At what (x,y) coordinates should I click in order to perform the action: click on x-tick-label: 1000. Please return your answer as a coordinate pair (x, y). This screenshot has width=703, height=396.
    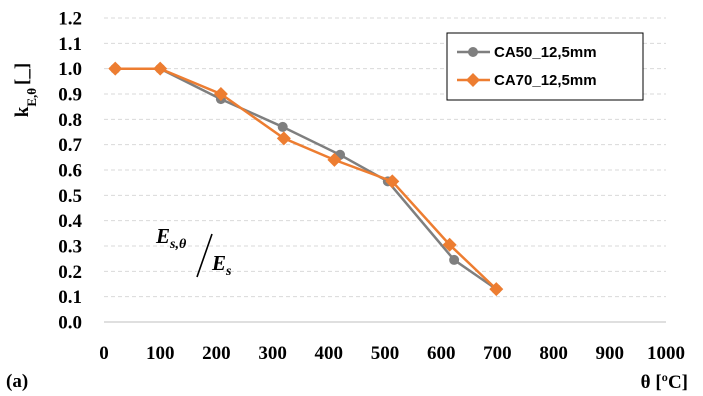
    Looking at the image, I should click on (666, 353).